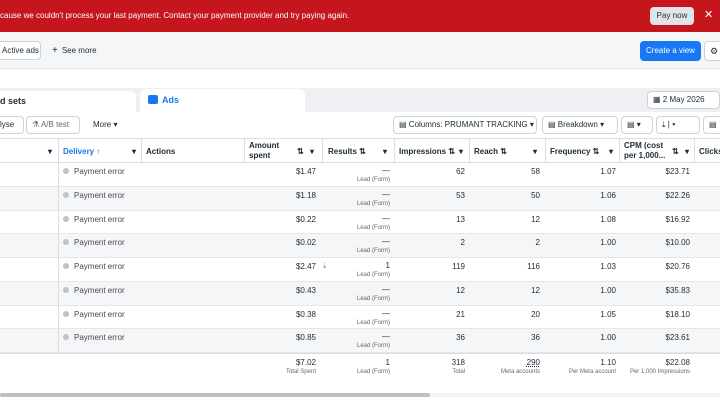 This screenshot has width=720, height=401. What do you see at coordinates (672, 16) in the screenshot?
I see `pay-now-button: Pay now` at bounding box center [672, 16].